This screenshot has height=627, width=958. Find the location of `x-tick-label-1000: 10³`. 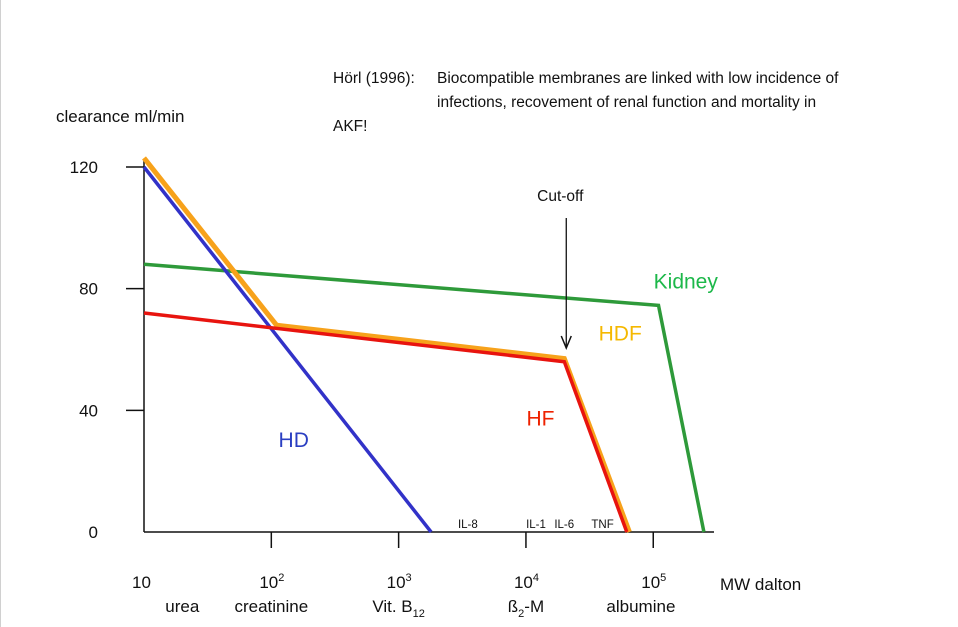

x-tick-label-1000: 10³ is located at coordinates (399, 582).